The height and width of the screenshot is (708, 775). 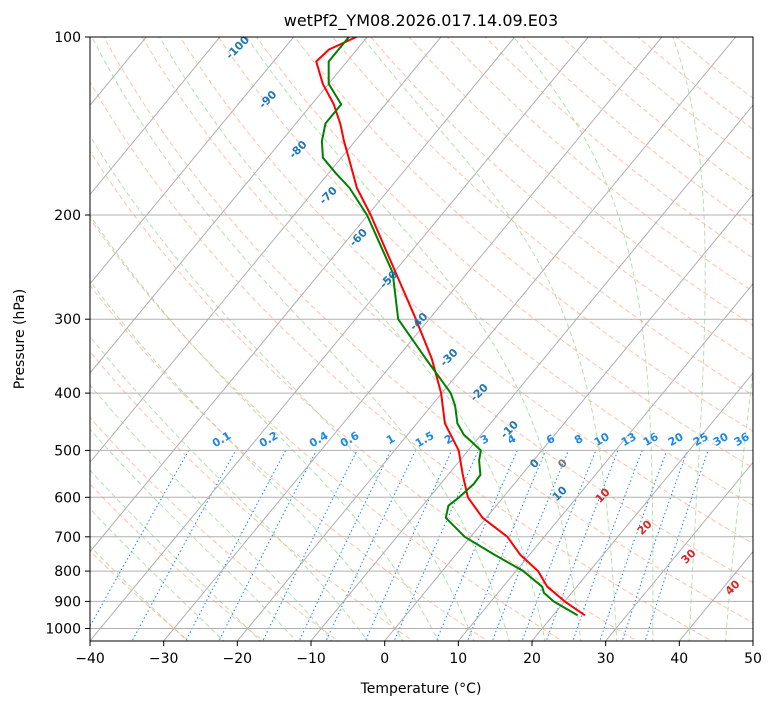 I want to click on y-tick-label: 1000, so click(x=63, y=630).